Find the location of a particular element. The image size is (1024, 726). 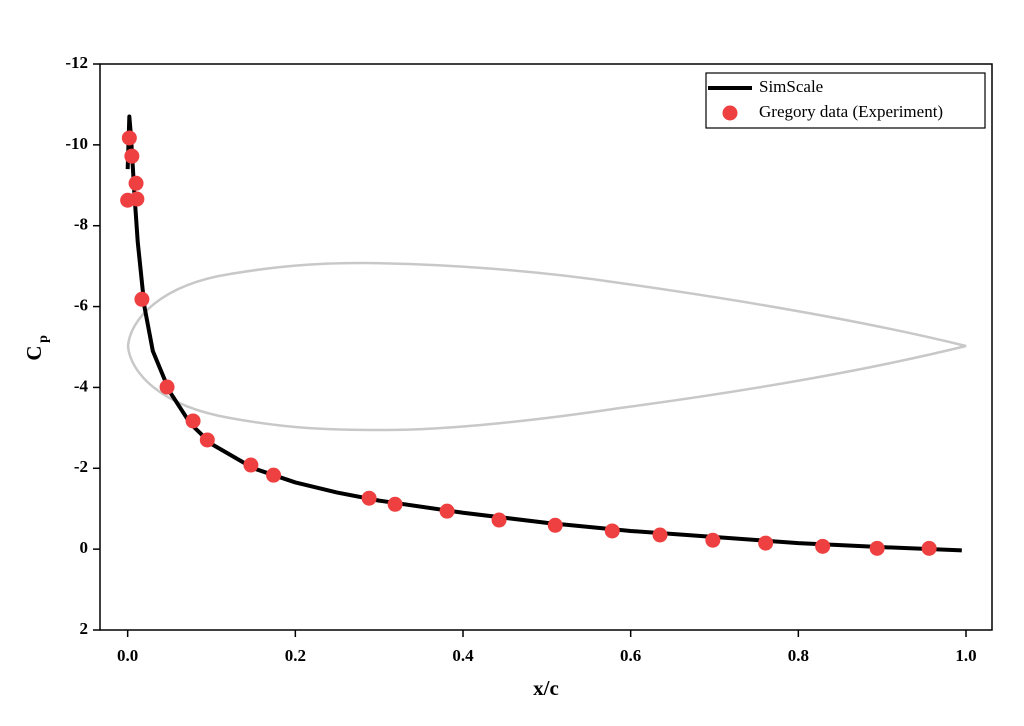

legend-label: Gregory data (Experiment) is located at coordinates (851, 111).